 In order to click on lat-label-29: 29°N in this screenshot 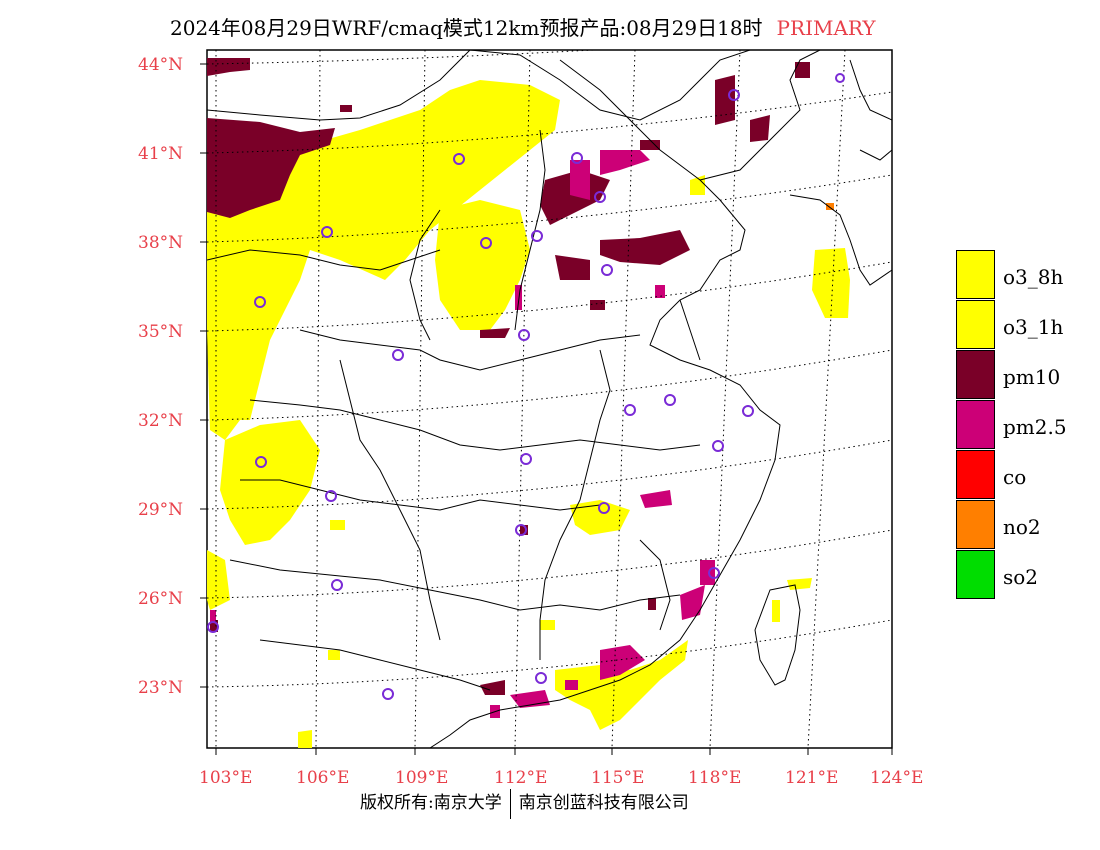, I will do `click(161, 510)`.